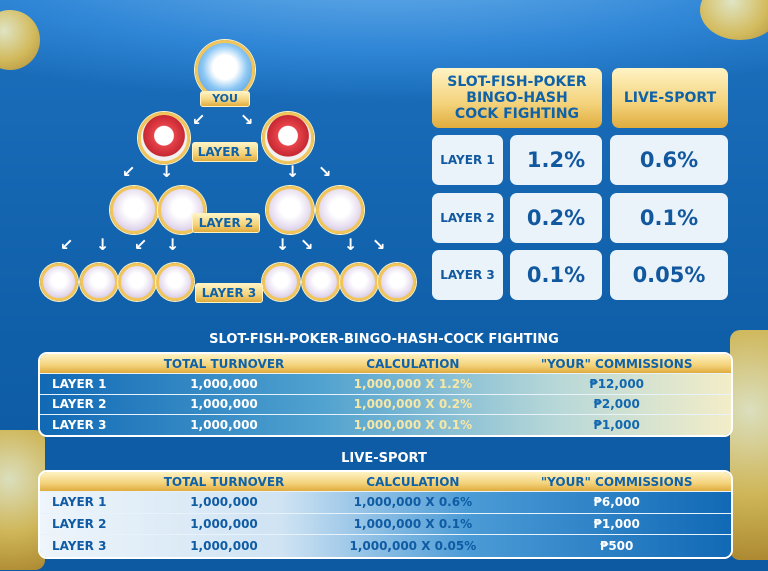 The height and width of the screenshot is (571, 768). I want to click on slot-header: SLOT-FISH-POKER BINGO-HASH COCK FIGHTING, so click(517, 98).